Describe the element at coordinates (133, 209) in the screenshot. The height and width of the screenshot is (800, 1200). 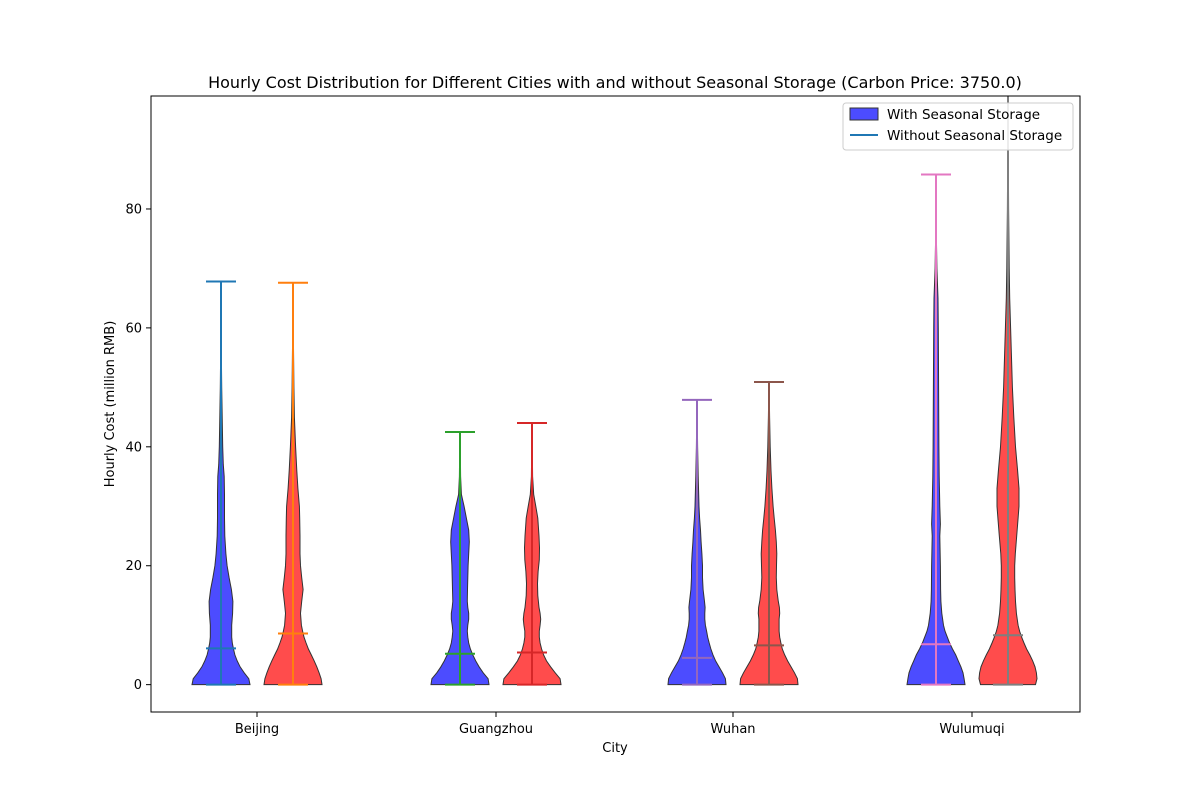
I see `y-tick-label: 80` at that location.